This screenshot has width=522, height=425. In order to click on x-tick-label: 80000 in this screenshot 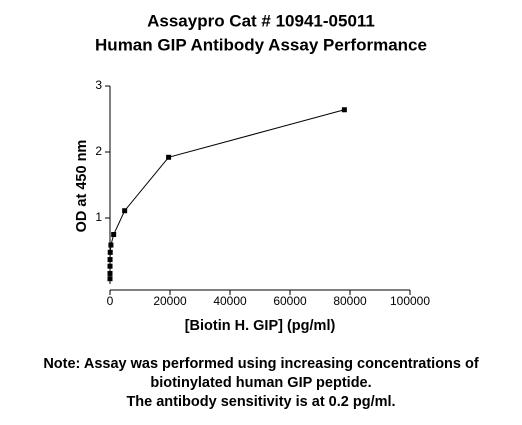, I will do `click(350, 301)`.